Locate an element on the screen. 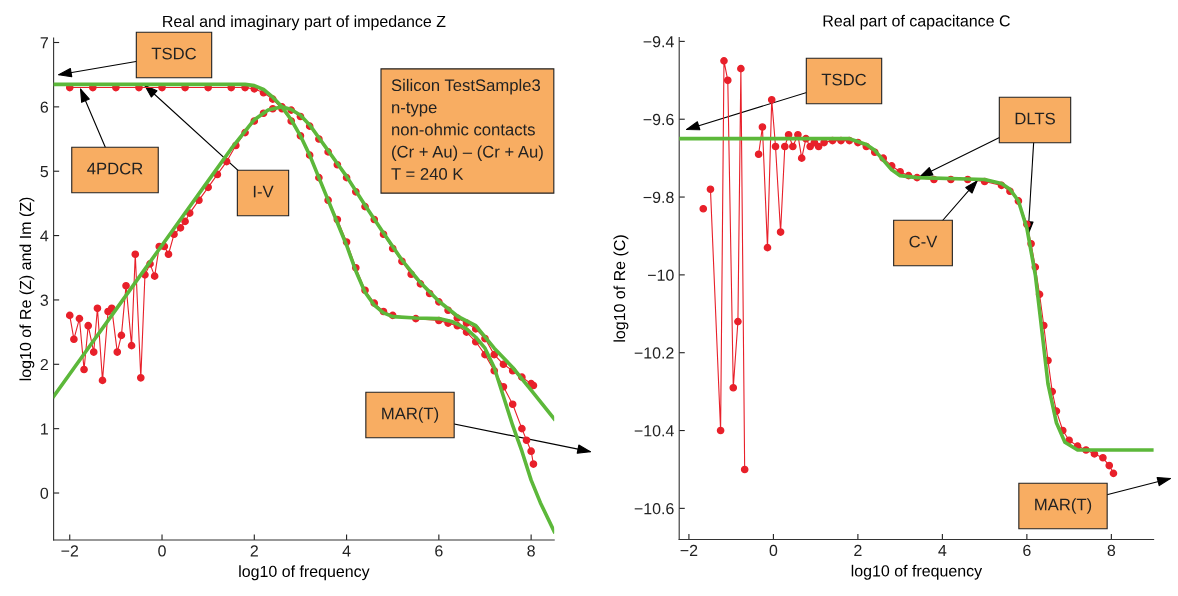 Image resolution: width=1178 pixels, height=596 pixels. y-tick-label: 2 is located at coordinates (44, 364).